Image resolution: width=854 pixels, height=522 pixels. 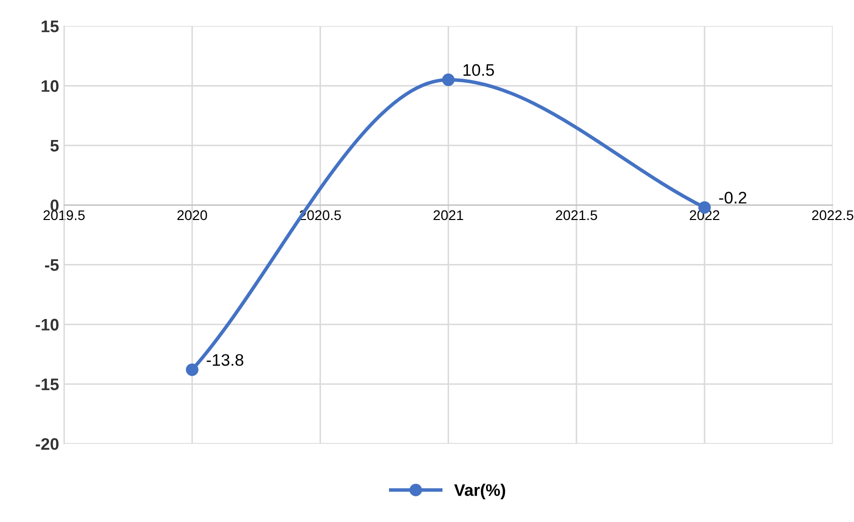 I want to click on y-tick-label: -20, so click(x=47, y=444).